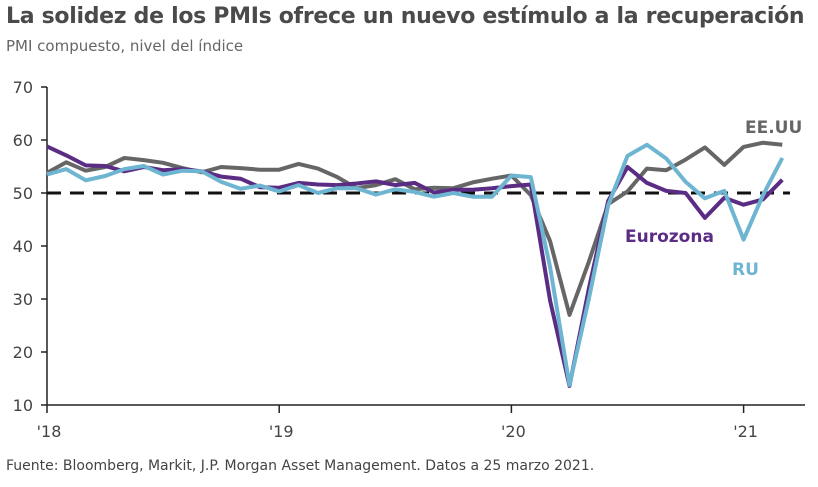 The width and height of the screenshot is (818, 487). What do you see at coordinates (23, 87) in the screenshot?
I see `y-tick-label: 70` at bounding box center [23, 87].